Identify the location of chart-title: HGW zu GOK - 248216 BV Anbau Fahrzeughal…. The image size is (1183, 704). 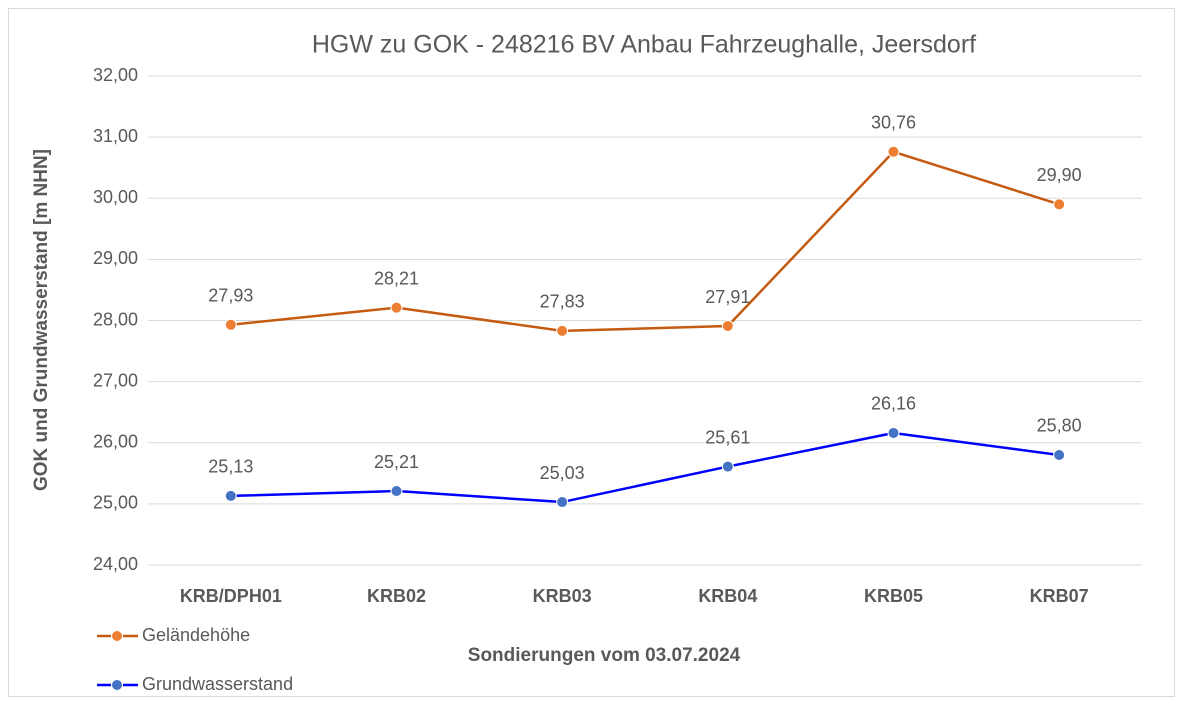
(644, 45).